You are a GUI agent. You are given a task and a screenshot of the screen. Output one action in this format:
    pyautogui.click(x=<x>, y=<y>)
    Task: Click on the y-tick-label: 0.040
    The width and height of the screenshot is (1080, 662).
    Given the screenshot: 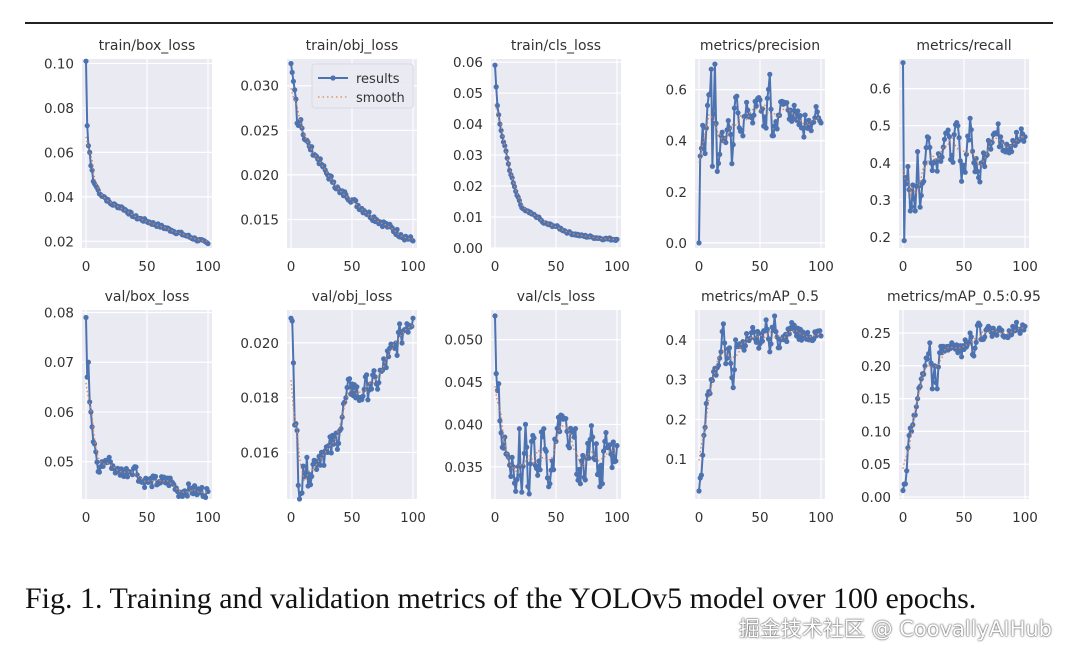 What is the action you would take?
    pyautogui.click(x=463, y=425)
    